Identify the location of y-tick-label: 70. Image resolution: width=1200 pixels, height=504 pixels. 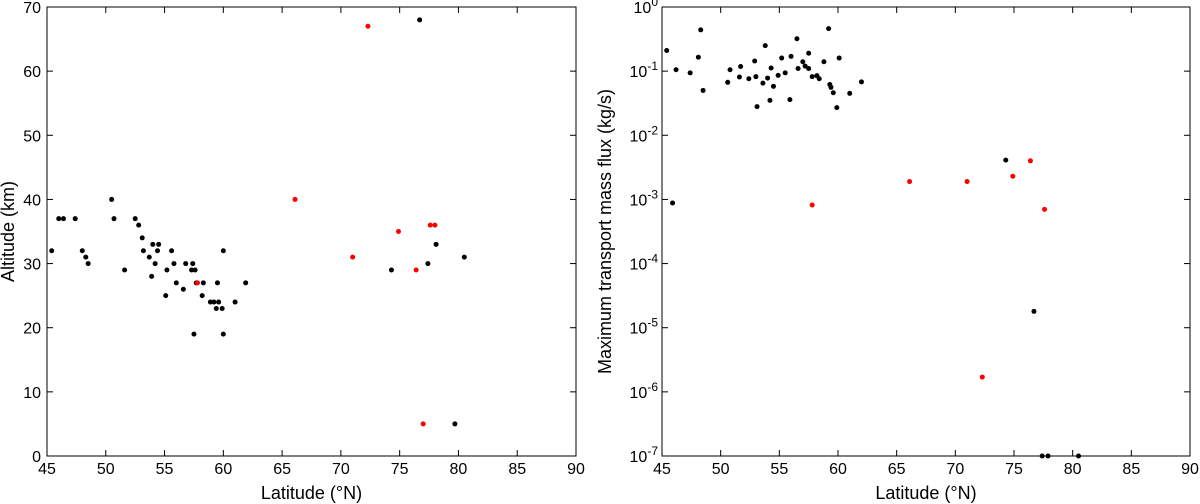
(32, 8).